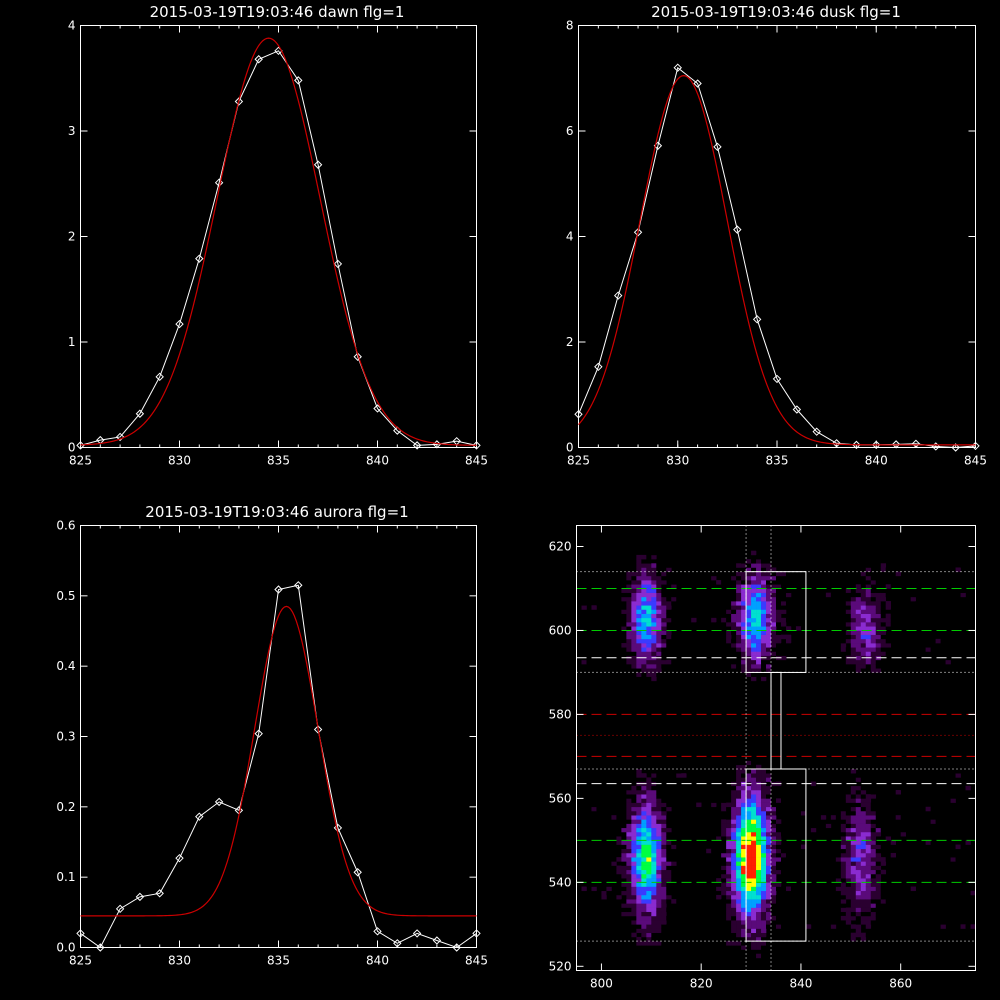 Image resolution: width=1000 pixels, height=1000 pixels. I want to click on aurora-data-point, so click(258, 733).